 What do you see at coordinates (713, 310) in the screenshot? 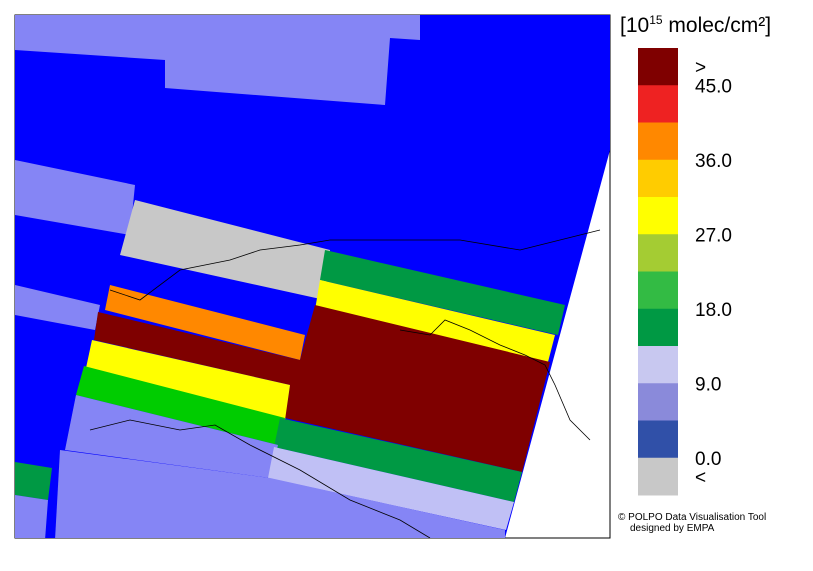
I see `colorbar-label: 18.0` at bounding box center [713, 310].